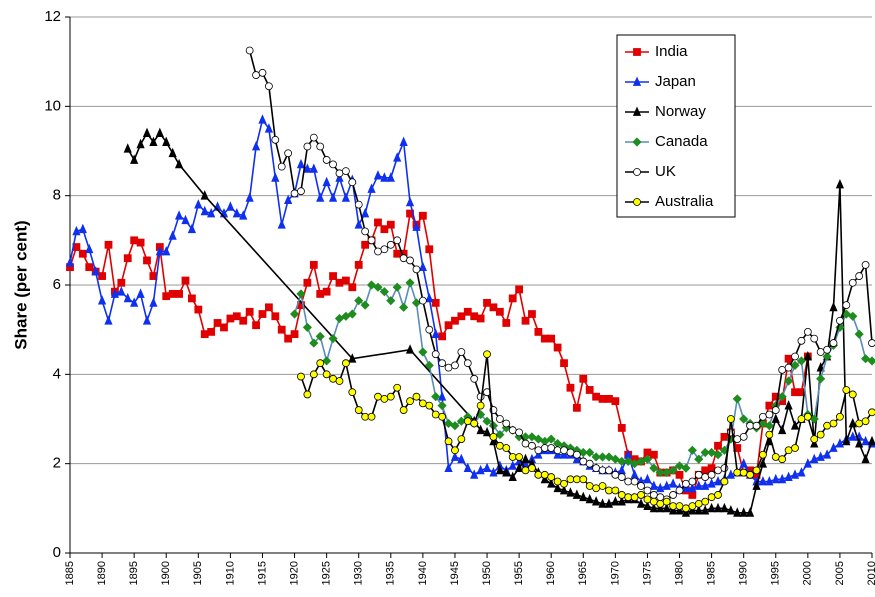 The height and width of the screenshot is (597, 875). What do you see at coordinates (294, 573) in the screenshot?
I see `x-tick-label: 1920` at bounding box center [294, 573].